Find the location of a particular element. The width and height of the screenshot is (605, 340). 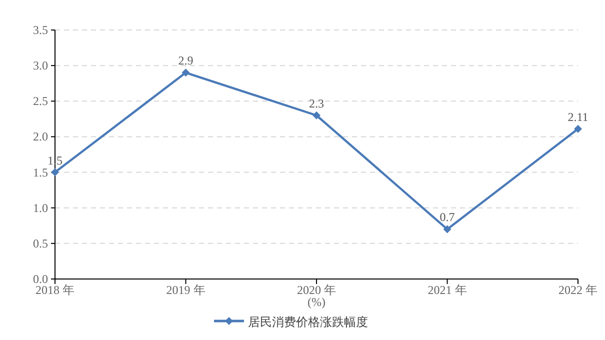

x-axis-title: (%) is located at coordinates (317, 302).